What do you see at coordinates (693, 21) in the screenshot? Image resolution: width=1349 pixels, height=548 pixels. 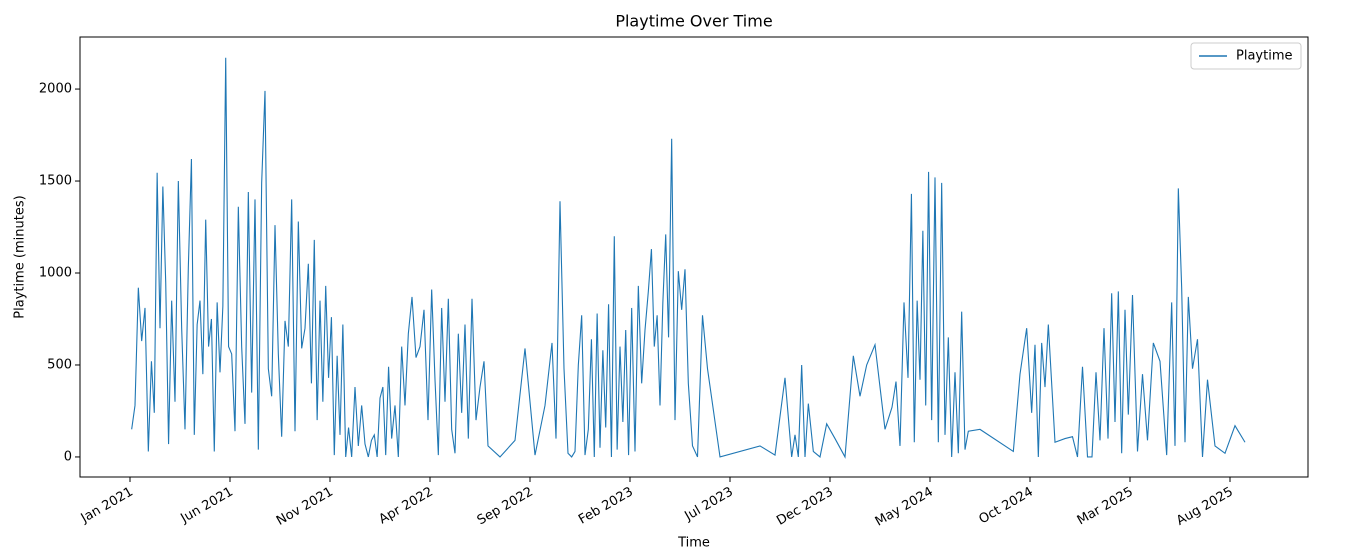 I see `chart-title: Playtime Over Time` at bounding box center [693, 21].